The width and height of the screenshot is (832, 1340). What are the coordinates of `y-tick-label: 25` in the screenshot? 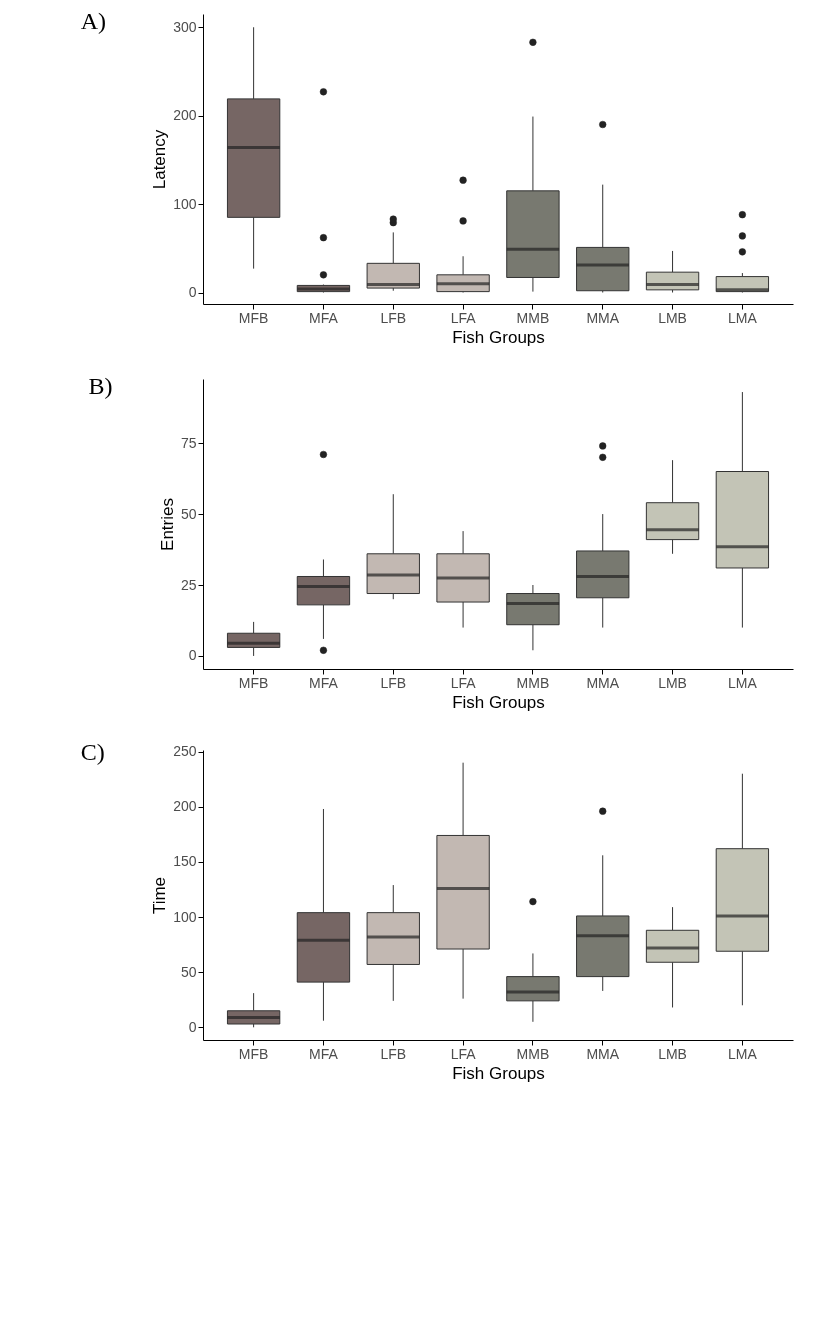 It's located at (188, 584).